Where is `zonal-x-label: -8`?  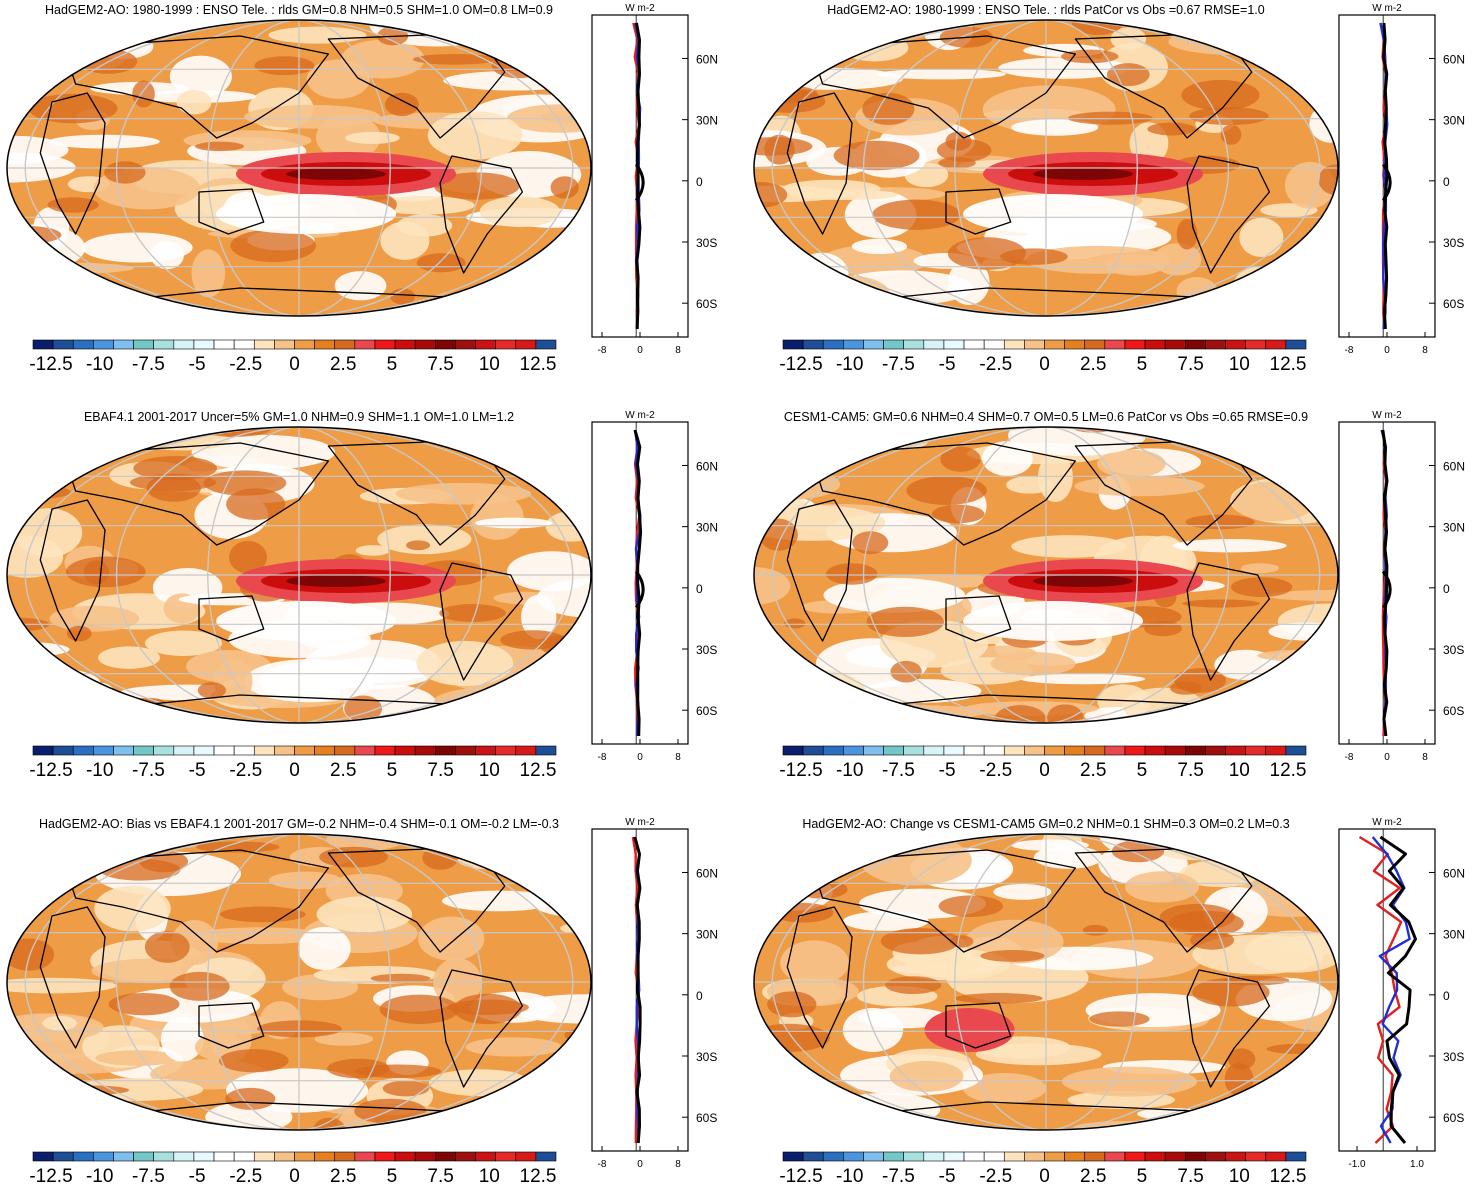
zonal-x-label: -8 is located at coordinates (1349, 350).